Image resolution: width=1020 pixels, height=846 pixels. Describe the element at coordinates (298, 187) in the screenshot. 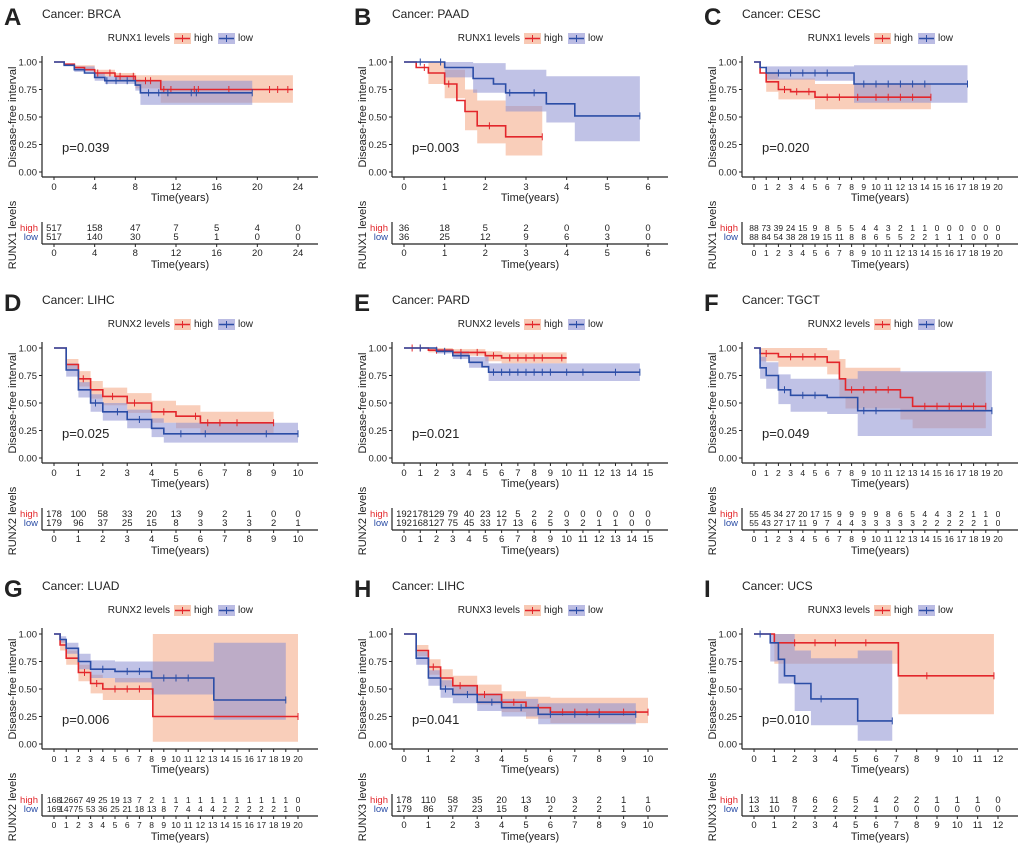

I see `x-tick-label: 24` at that location.